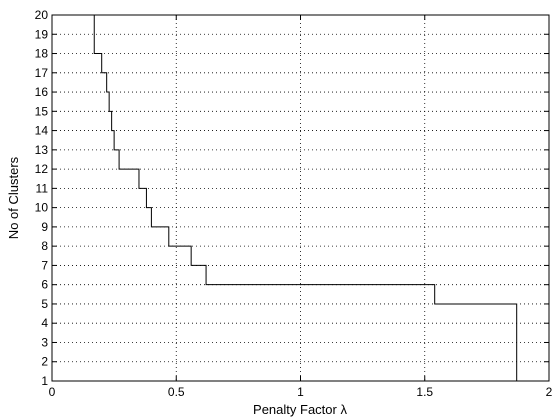 This screenshot has height=419, width=556. Describe the element at coordinates (42, 73) in the screenshot. I see `y-tick-label: 17` at that location.